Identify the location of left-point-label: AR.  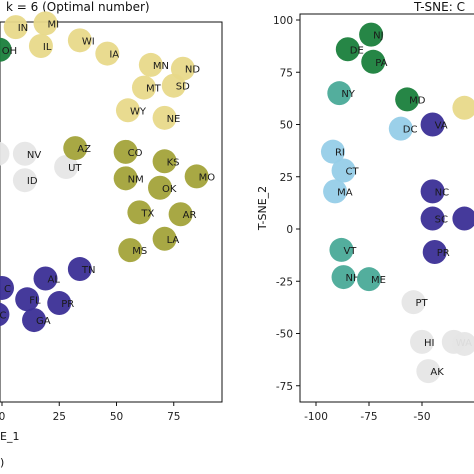
(190, 215).